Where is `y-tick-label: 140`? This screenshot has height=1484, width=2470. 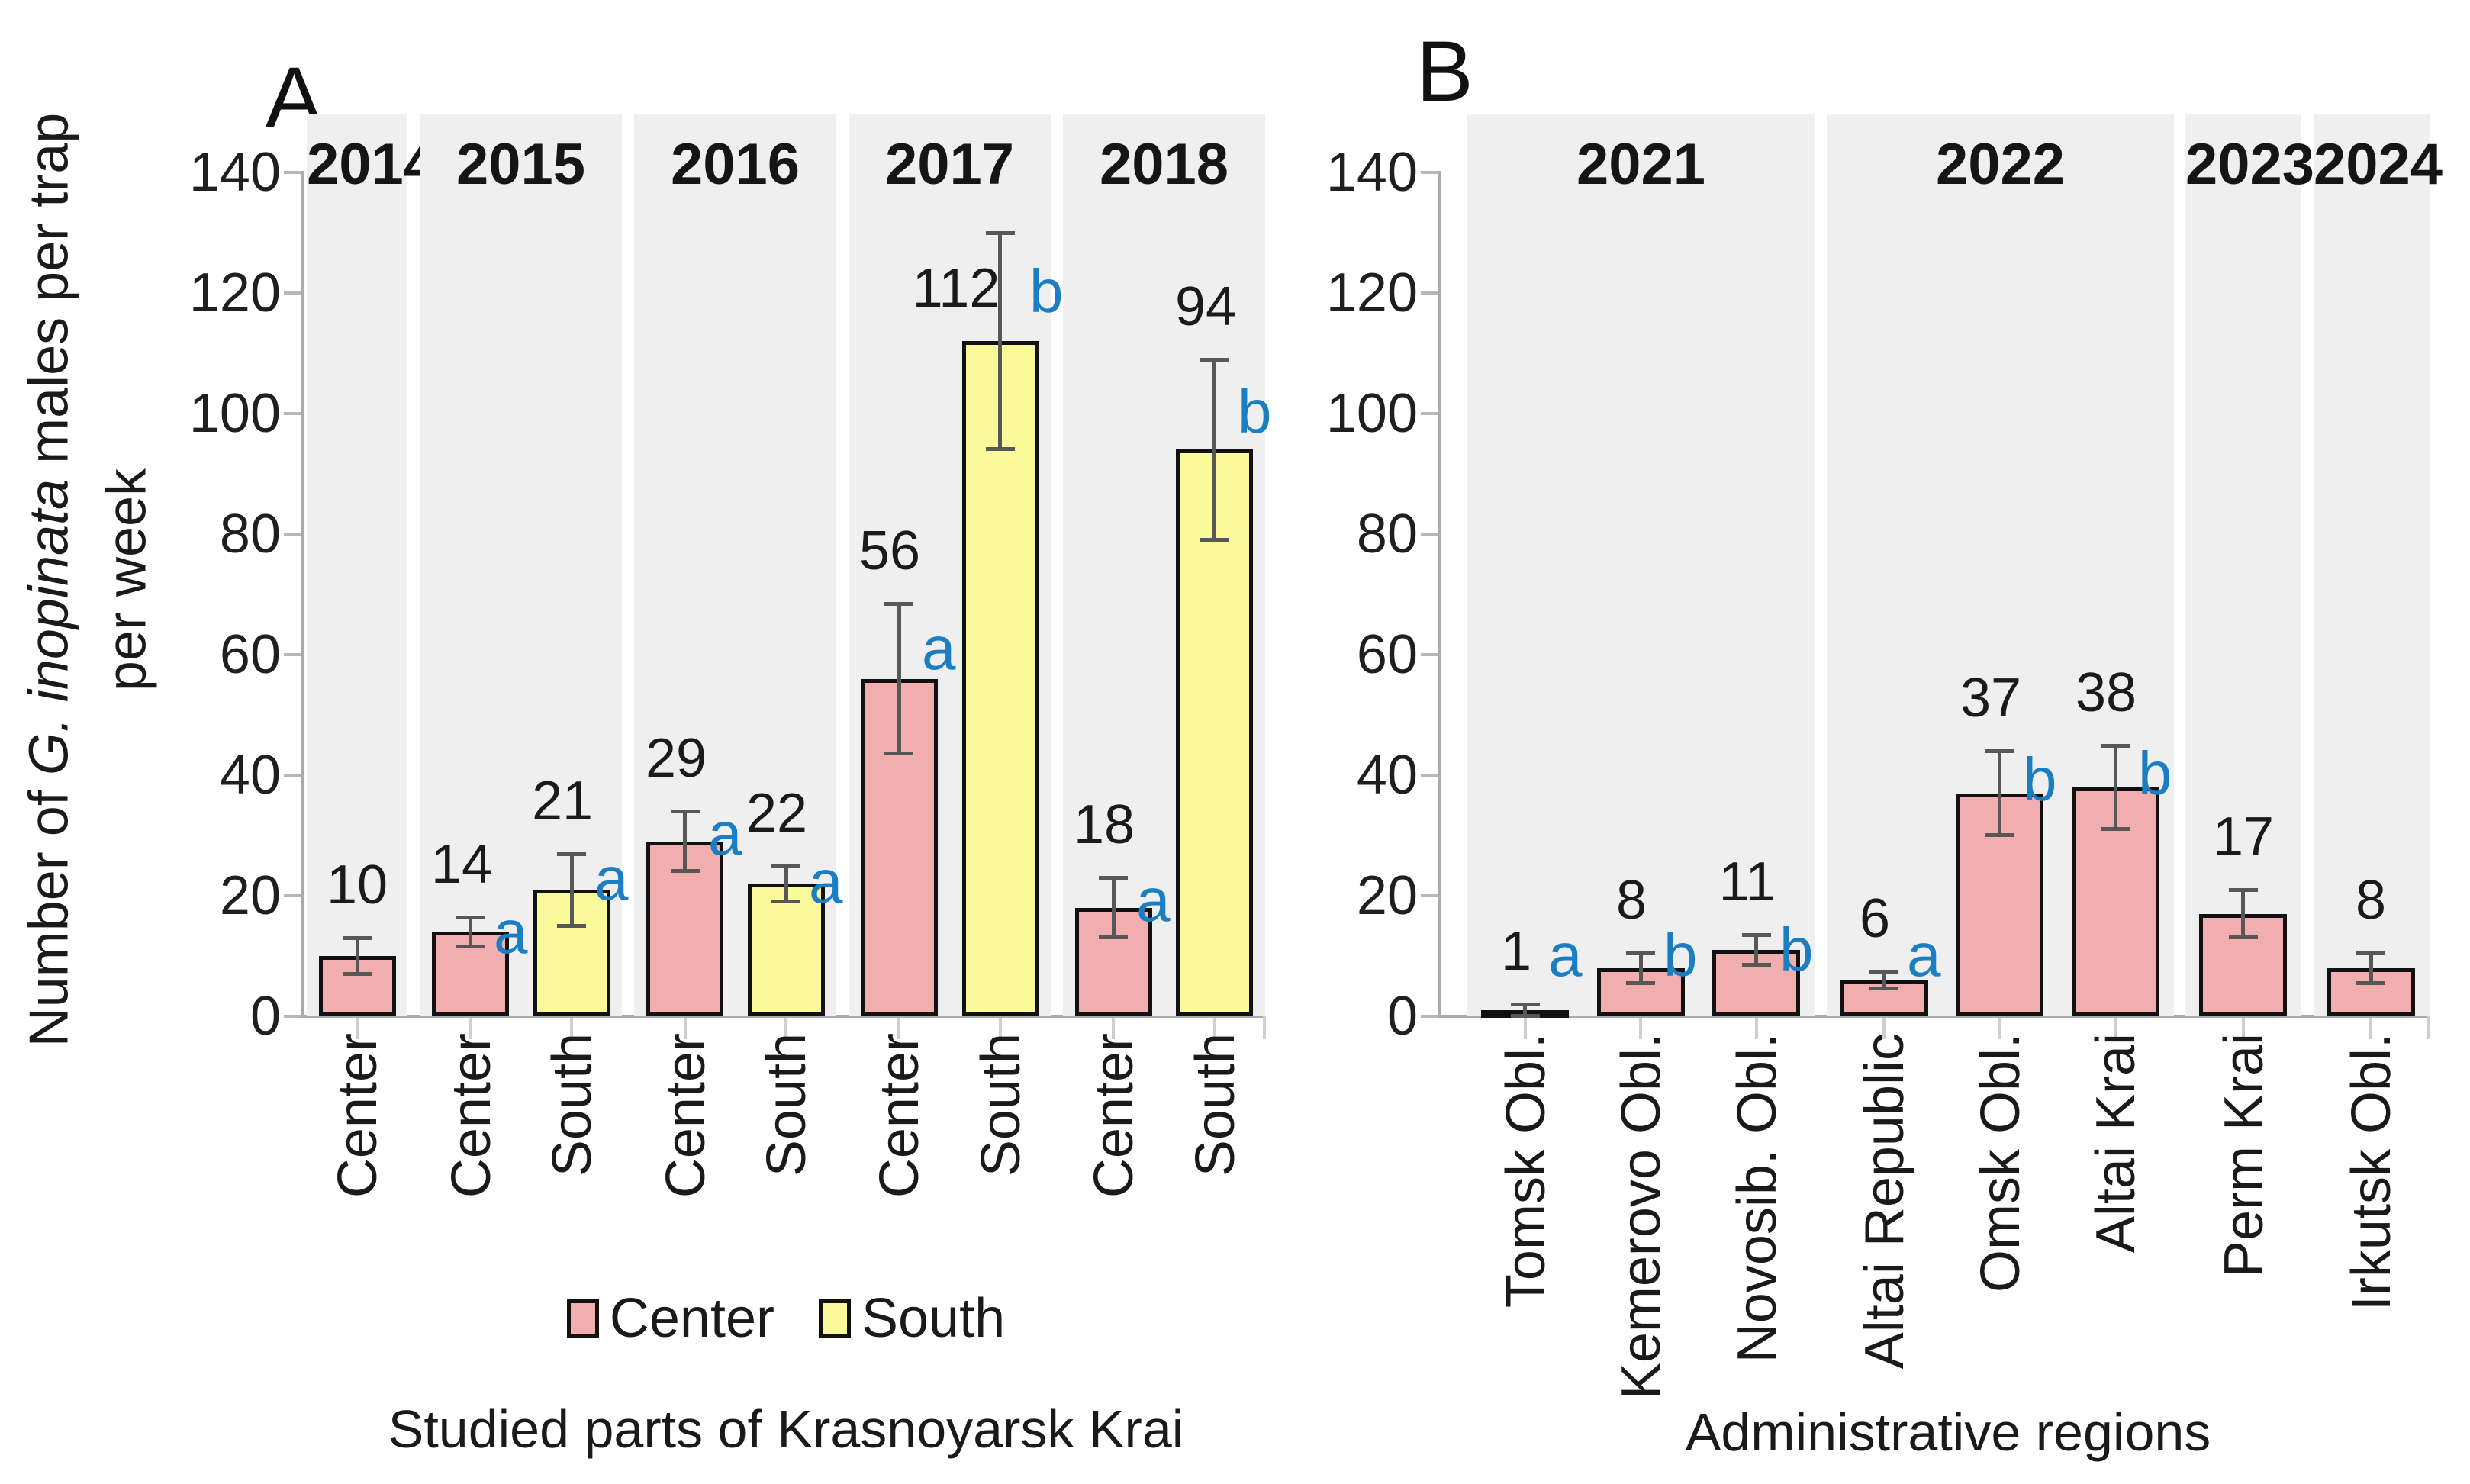
y-tick-label: 140 is located at coordinates (235, 172).